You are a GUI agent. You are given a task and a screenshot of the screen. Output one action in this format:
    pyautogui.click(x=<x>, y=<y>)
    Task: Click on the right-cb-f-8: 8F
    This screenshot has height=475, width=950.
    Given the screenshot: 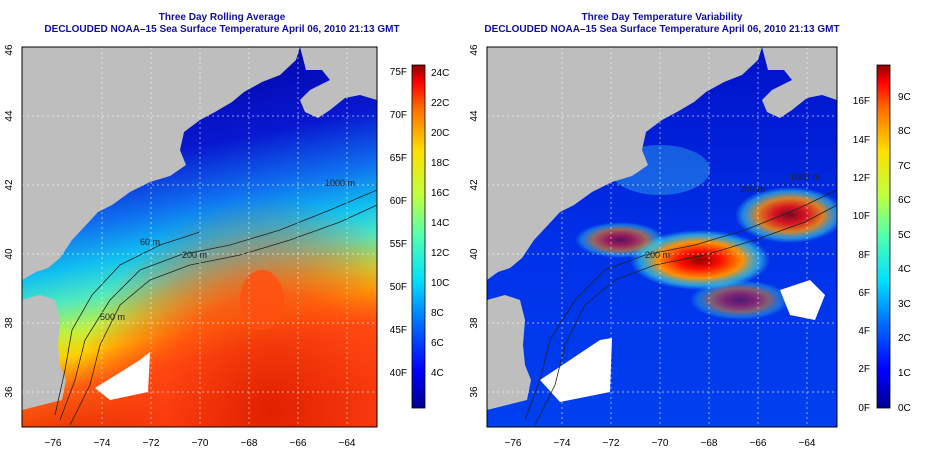 What is the action you would take?
    pyautogui.click(x=864, y=255)
    